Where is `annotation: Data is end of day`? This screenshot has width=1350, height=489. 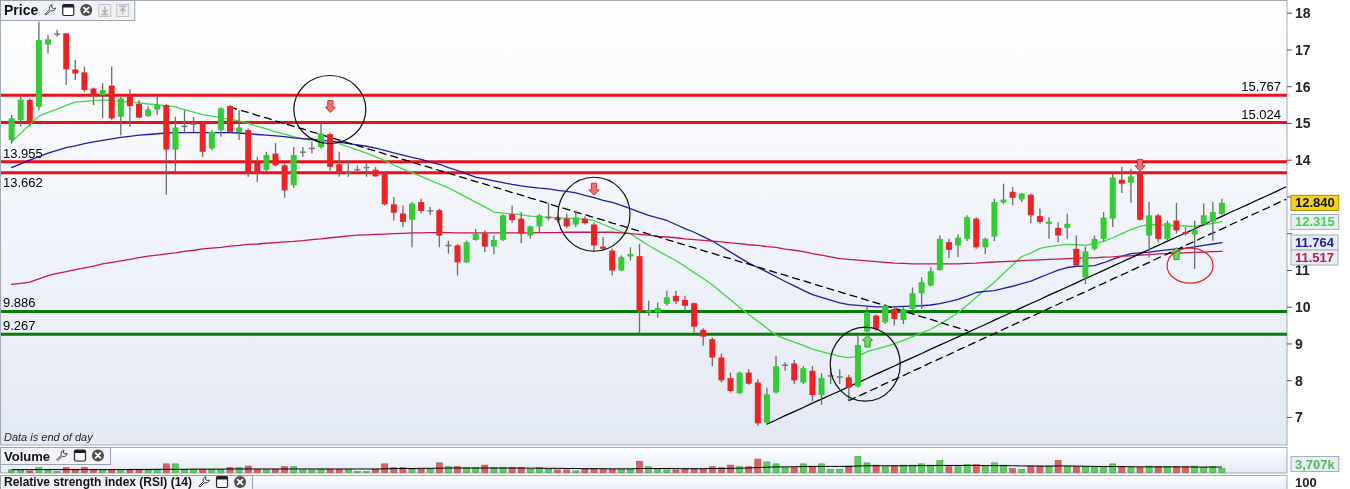
annotation: Data is end of day is located at coordinates (49, 437).